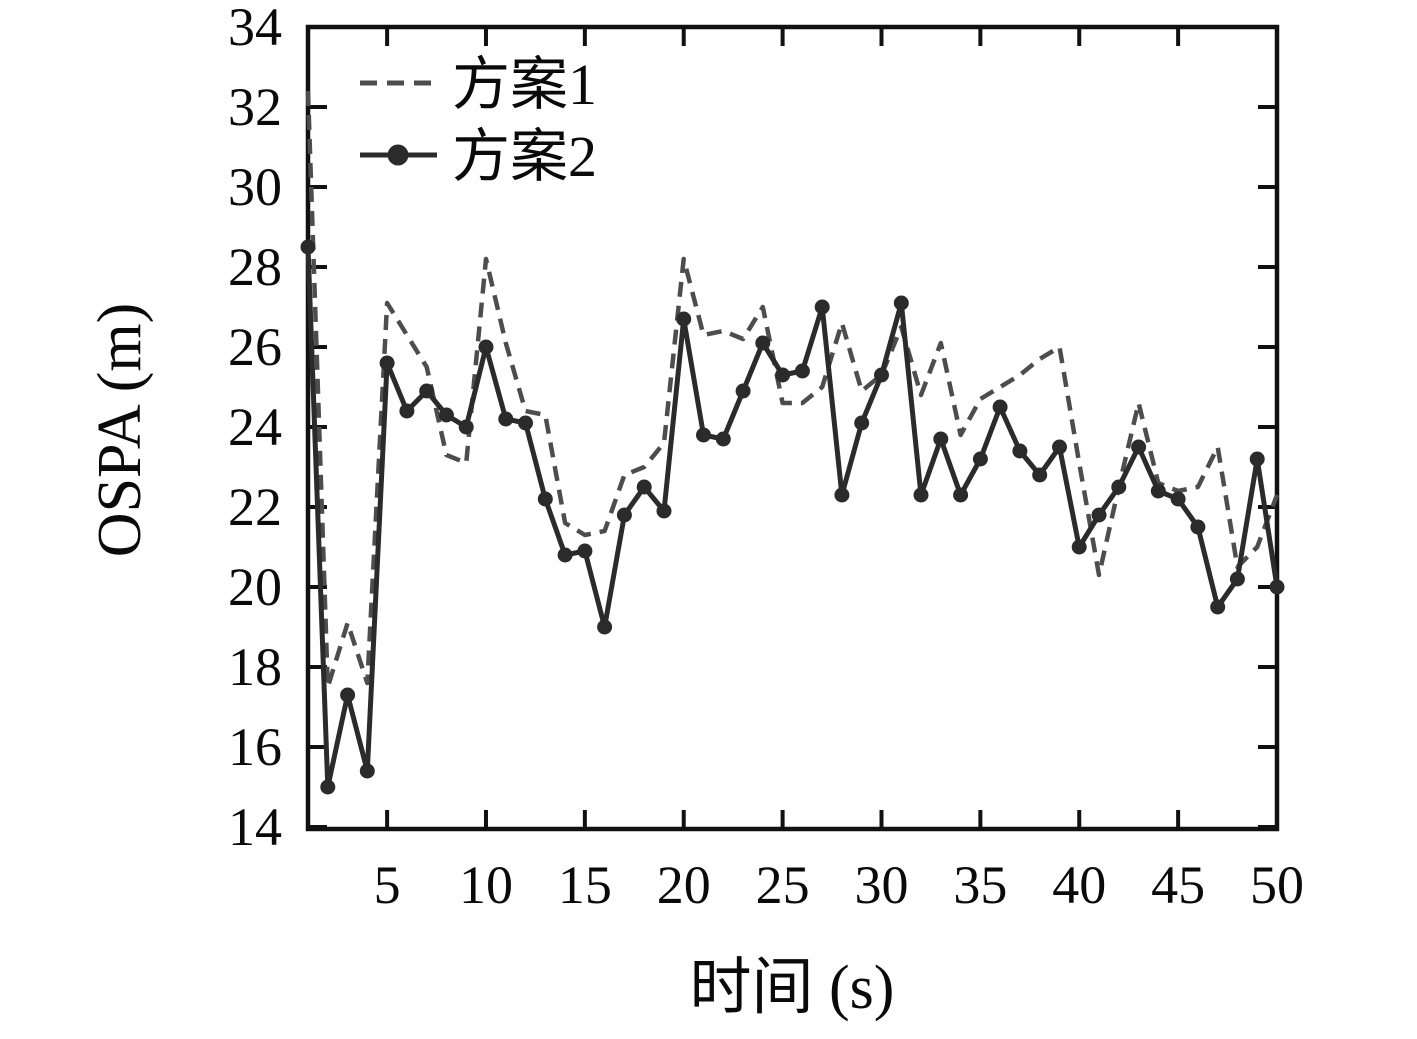 The image size is (1417, 1039). I want to click on y-tick-label: 26, so click(255, 347).